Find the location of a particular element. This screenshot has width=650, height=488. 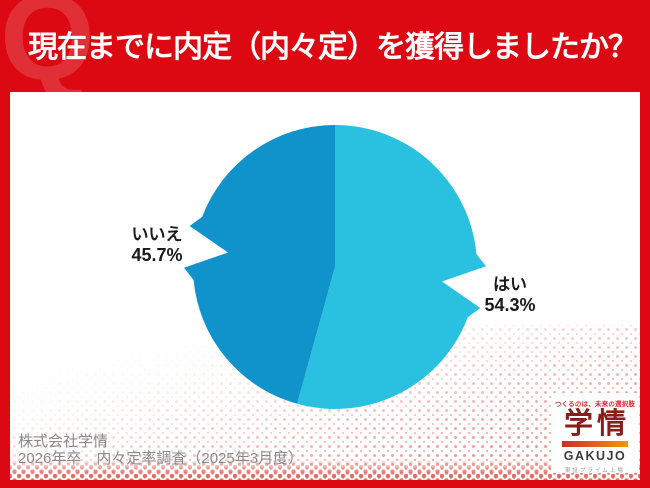

q-watermark: Q is located at coordinates (47, 52).